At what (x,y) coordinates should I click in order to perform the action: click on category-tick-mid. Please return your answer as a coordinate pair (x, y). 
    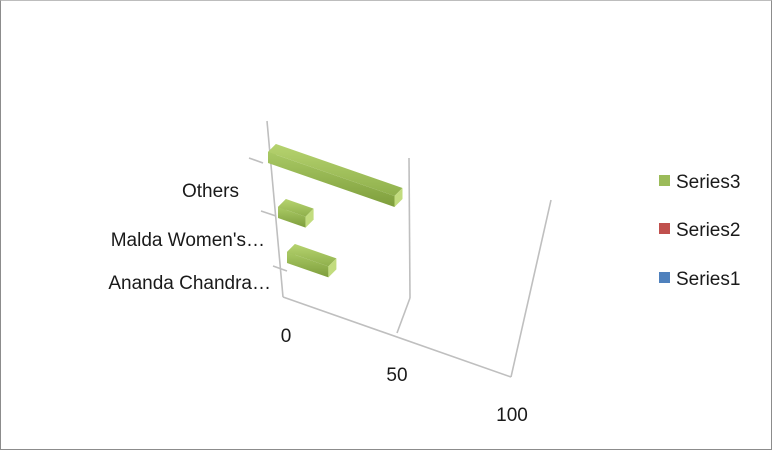
    Looking at the image, I should click on (268, 213).